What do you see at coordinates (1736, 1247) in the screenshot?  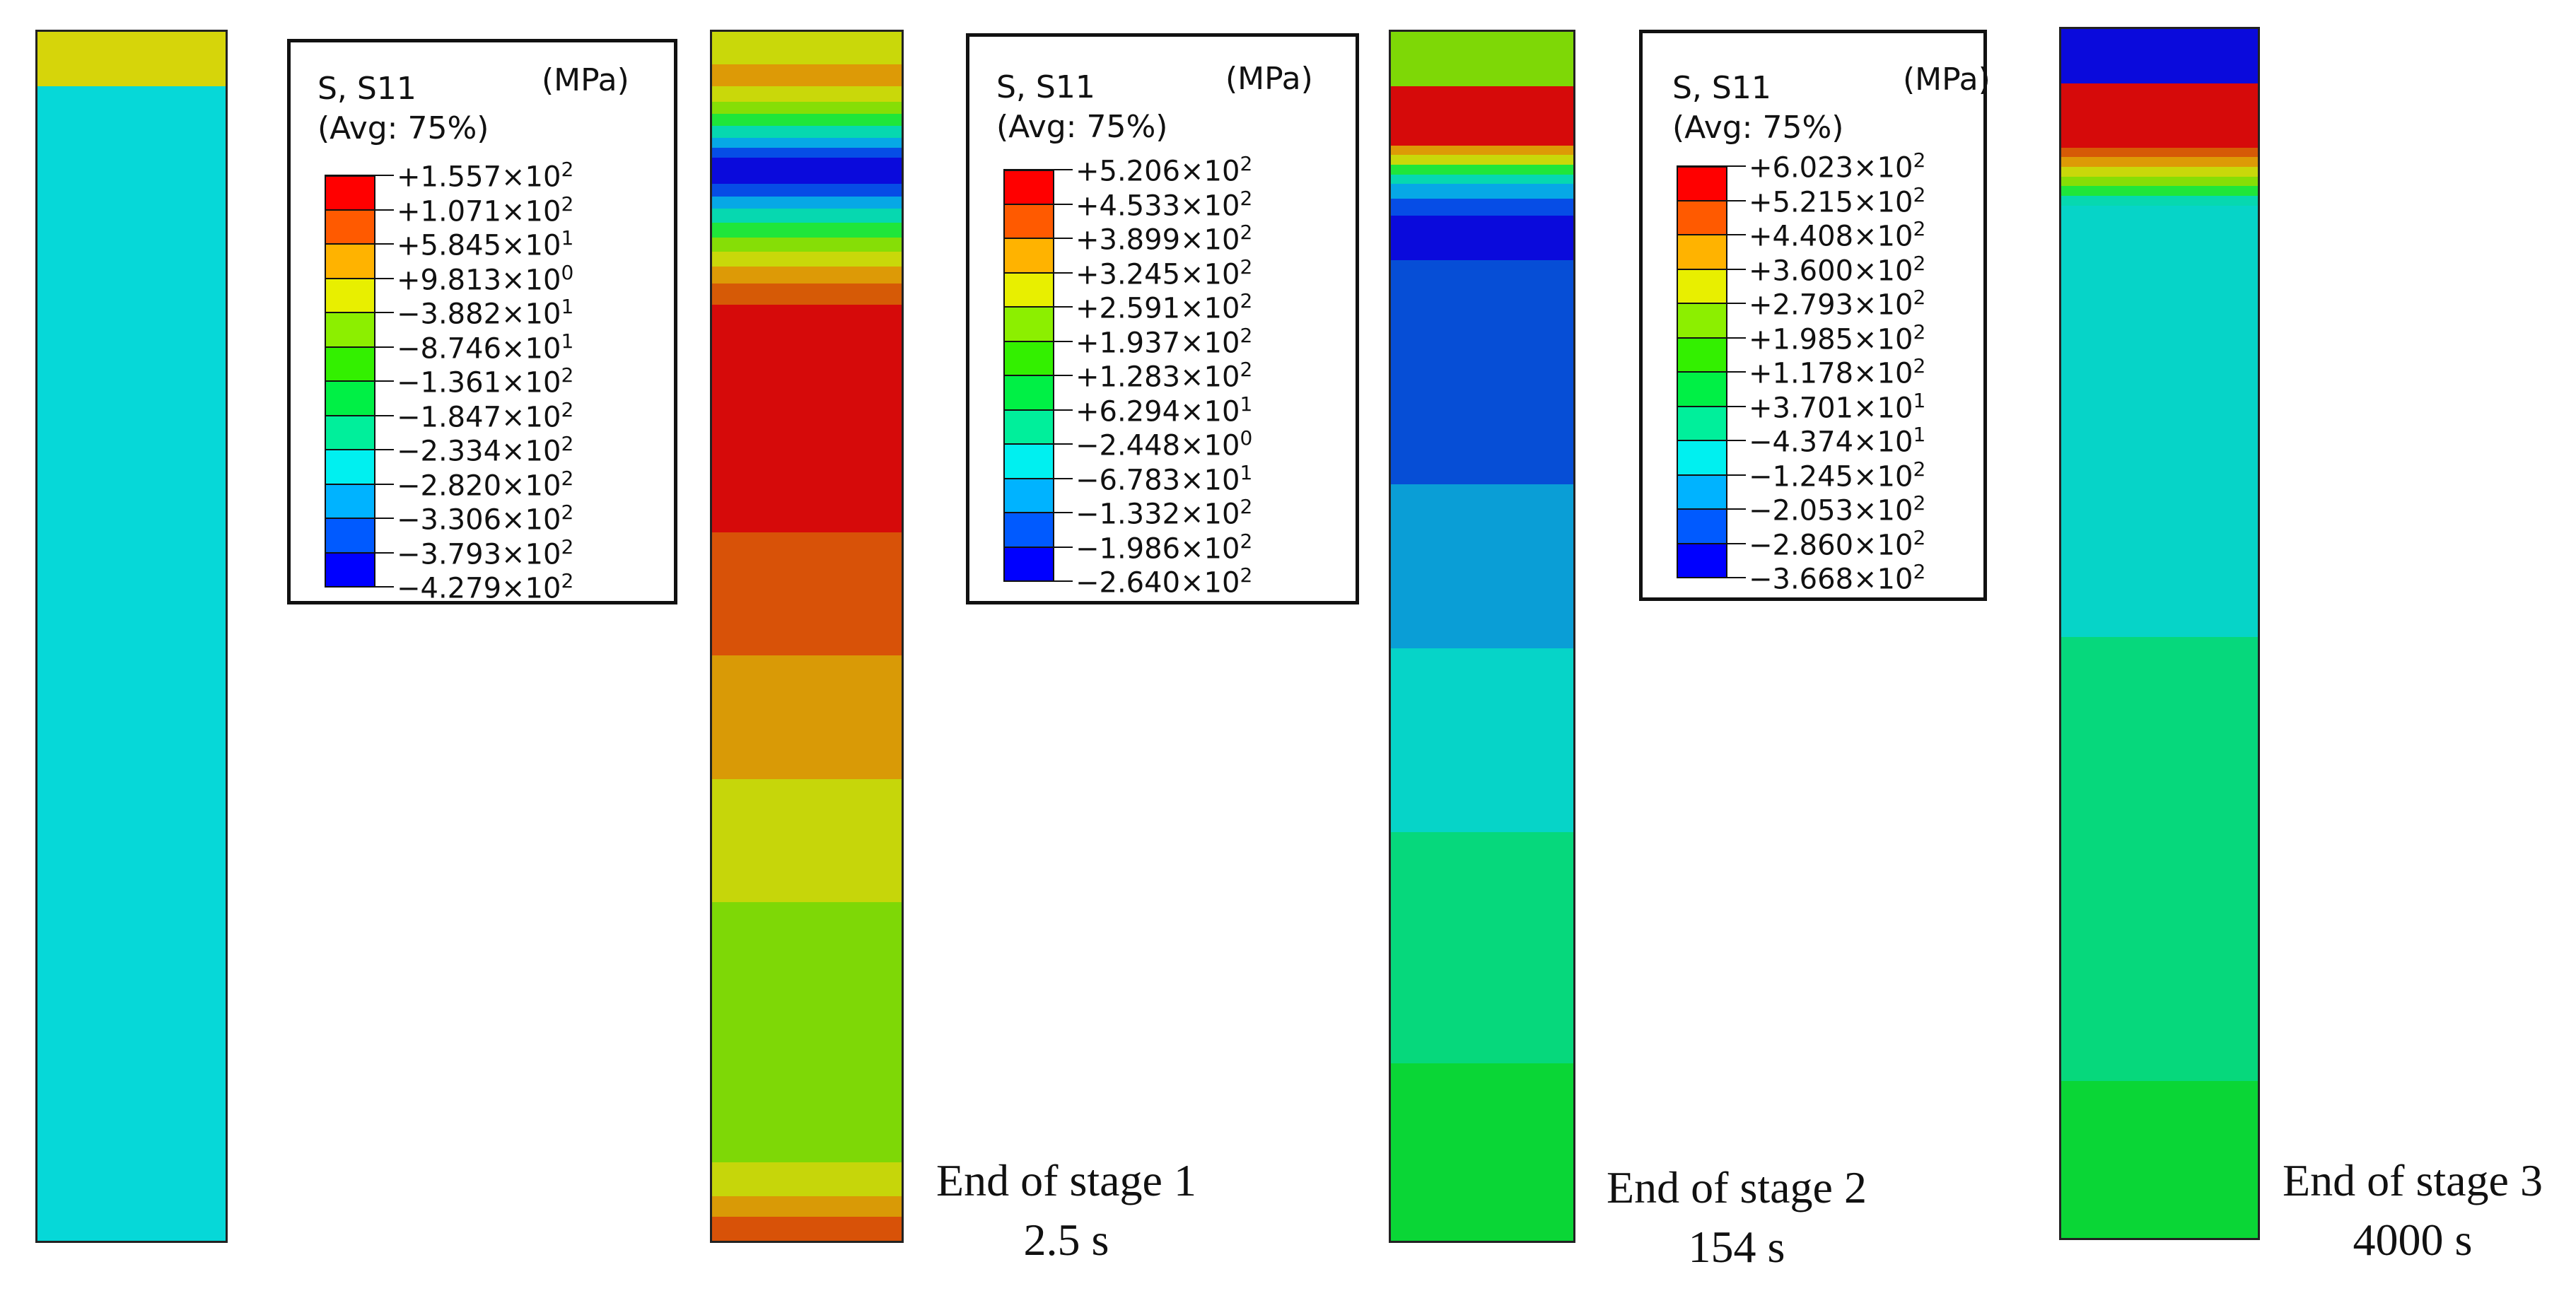 I see `stage-2-time: 154 s` at bounding box center [1736, 1247].